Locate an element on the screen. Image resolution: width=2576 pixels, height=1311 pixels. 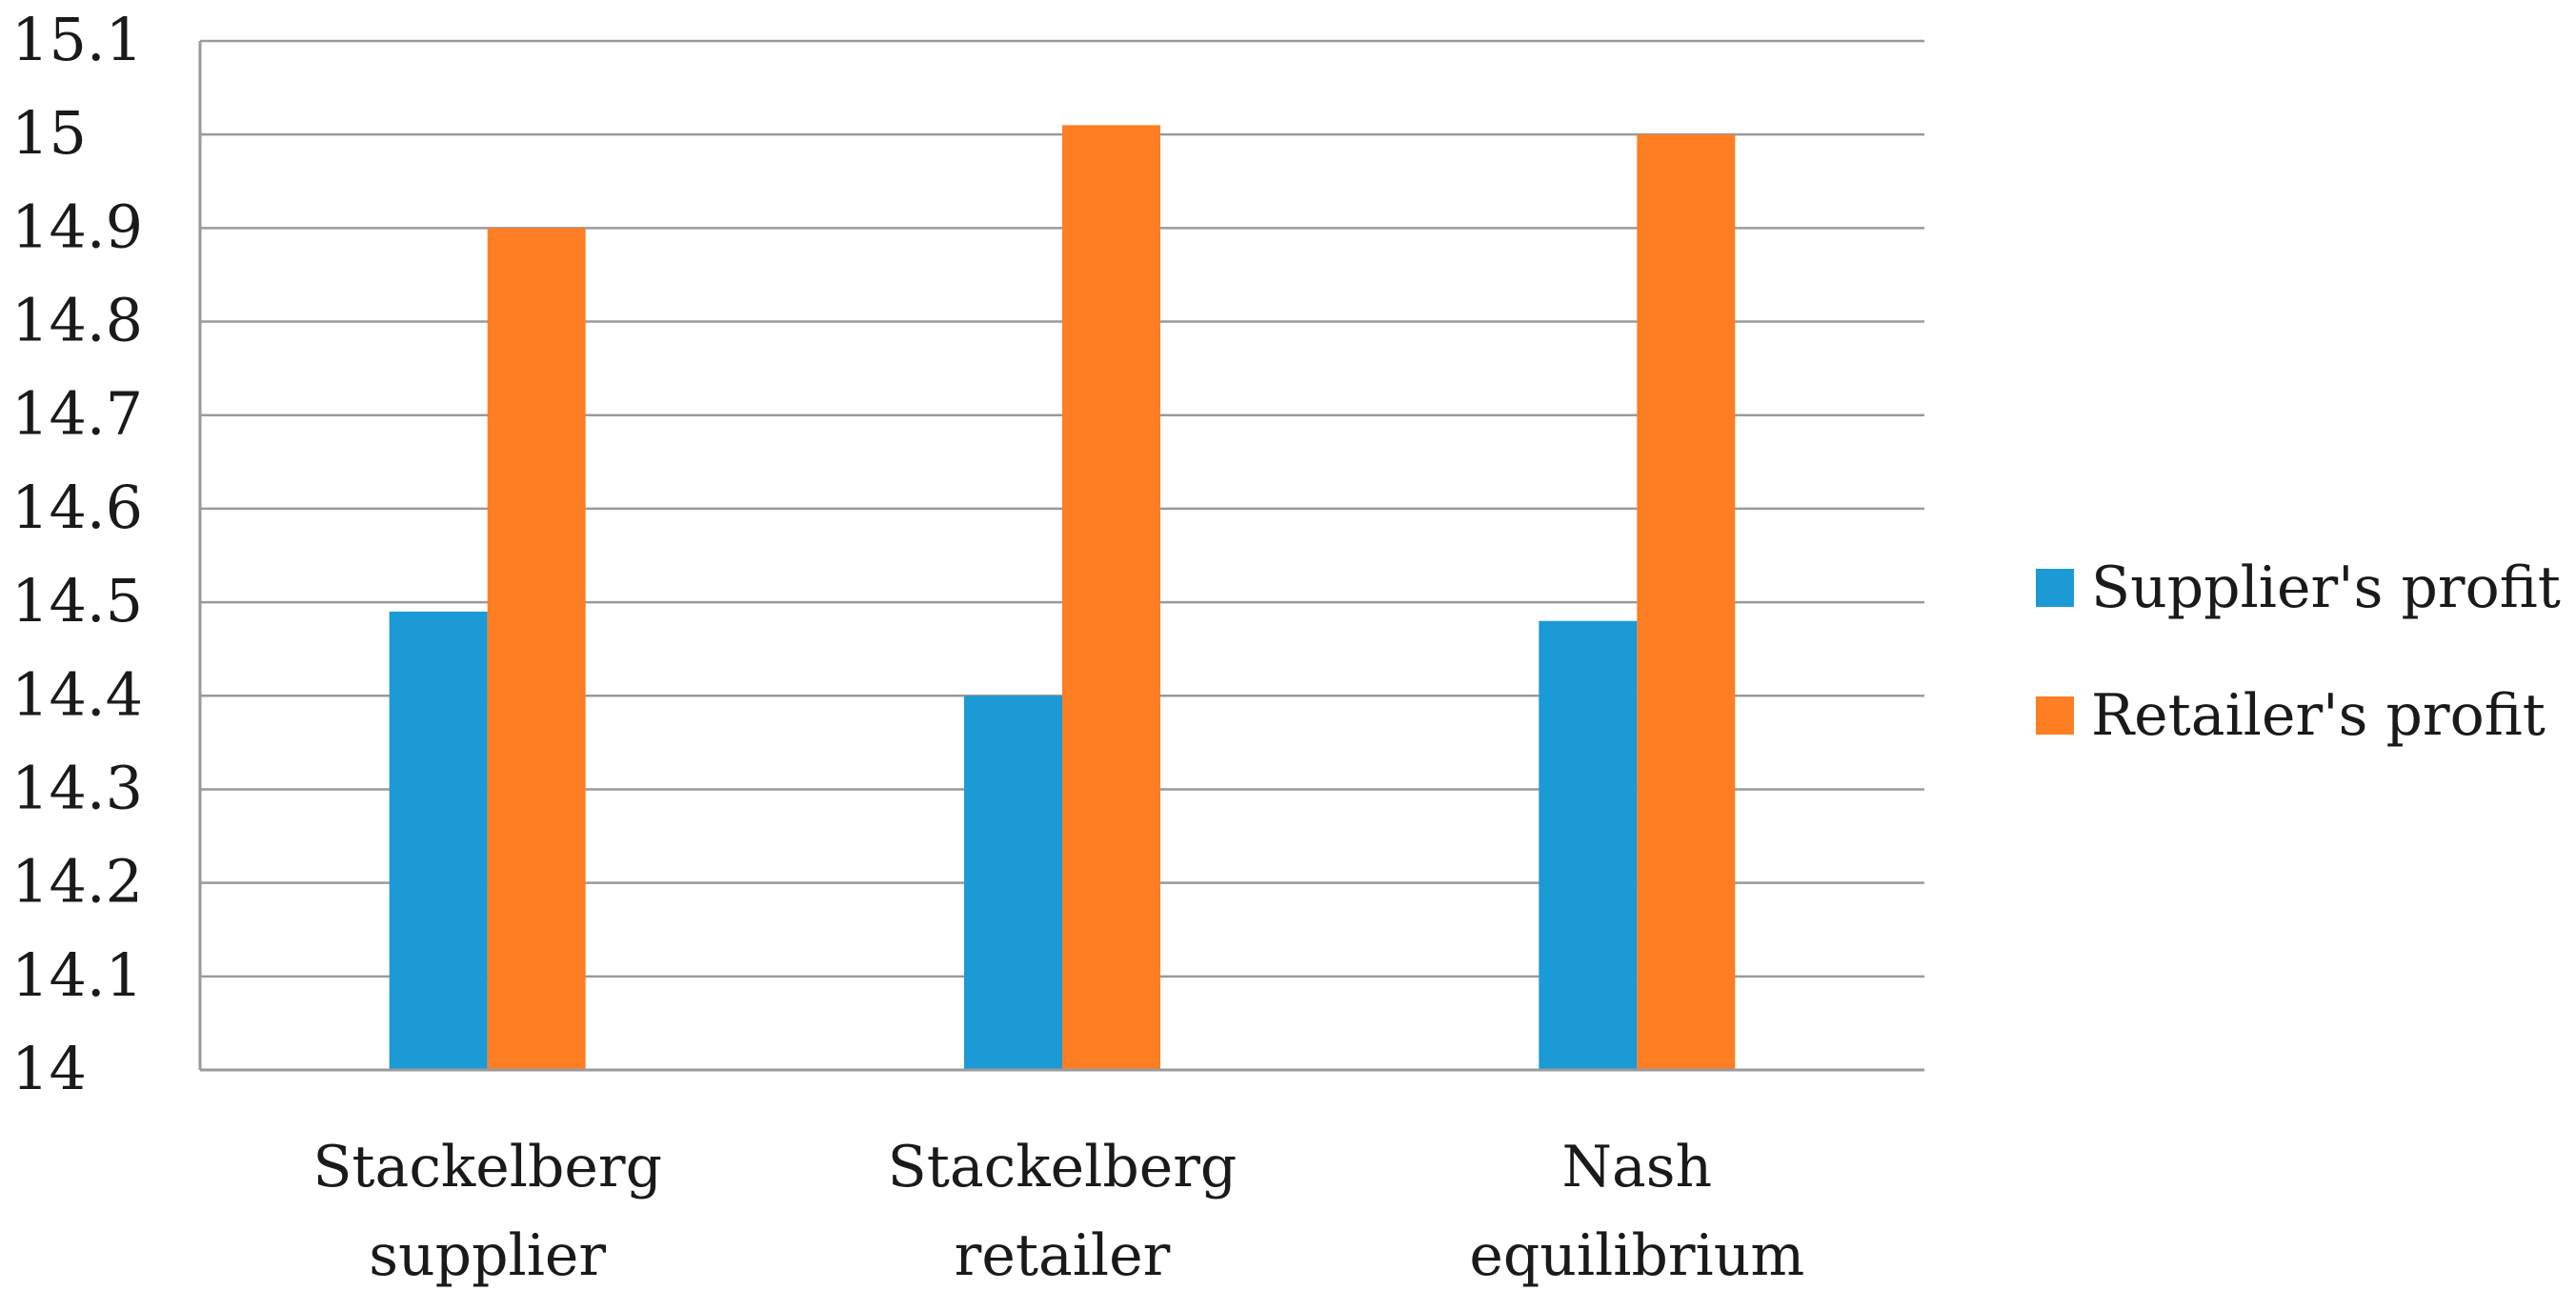
category-label: equilibrium is located at coordinates (1637, 1255).